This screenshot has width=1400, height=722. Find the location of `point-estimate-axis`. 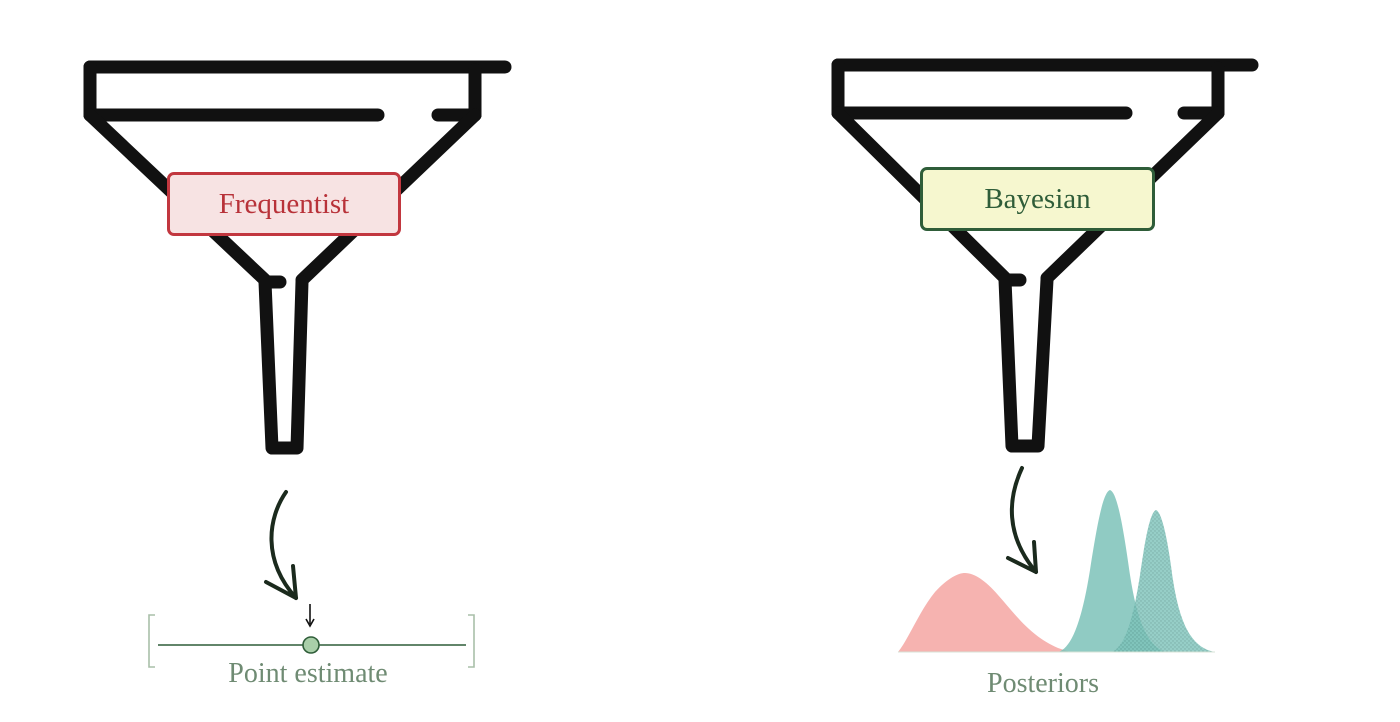

point-estimate-axis is located at coordinates (311, 636).